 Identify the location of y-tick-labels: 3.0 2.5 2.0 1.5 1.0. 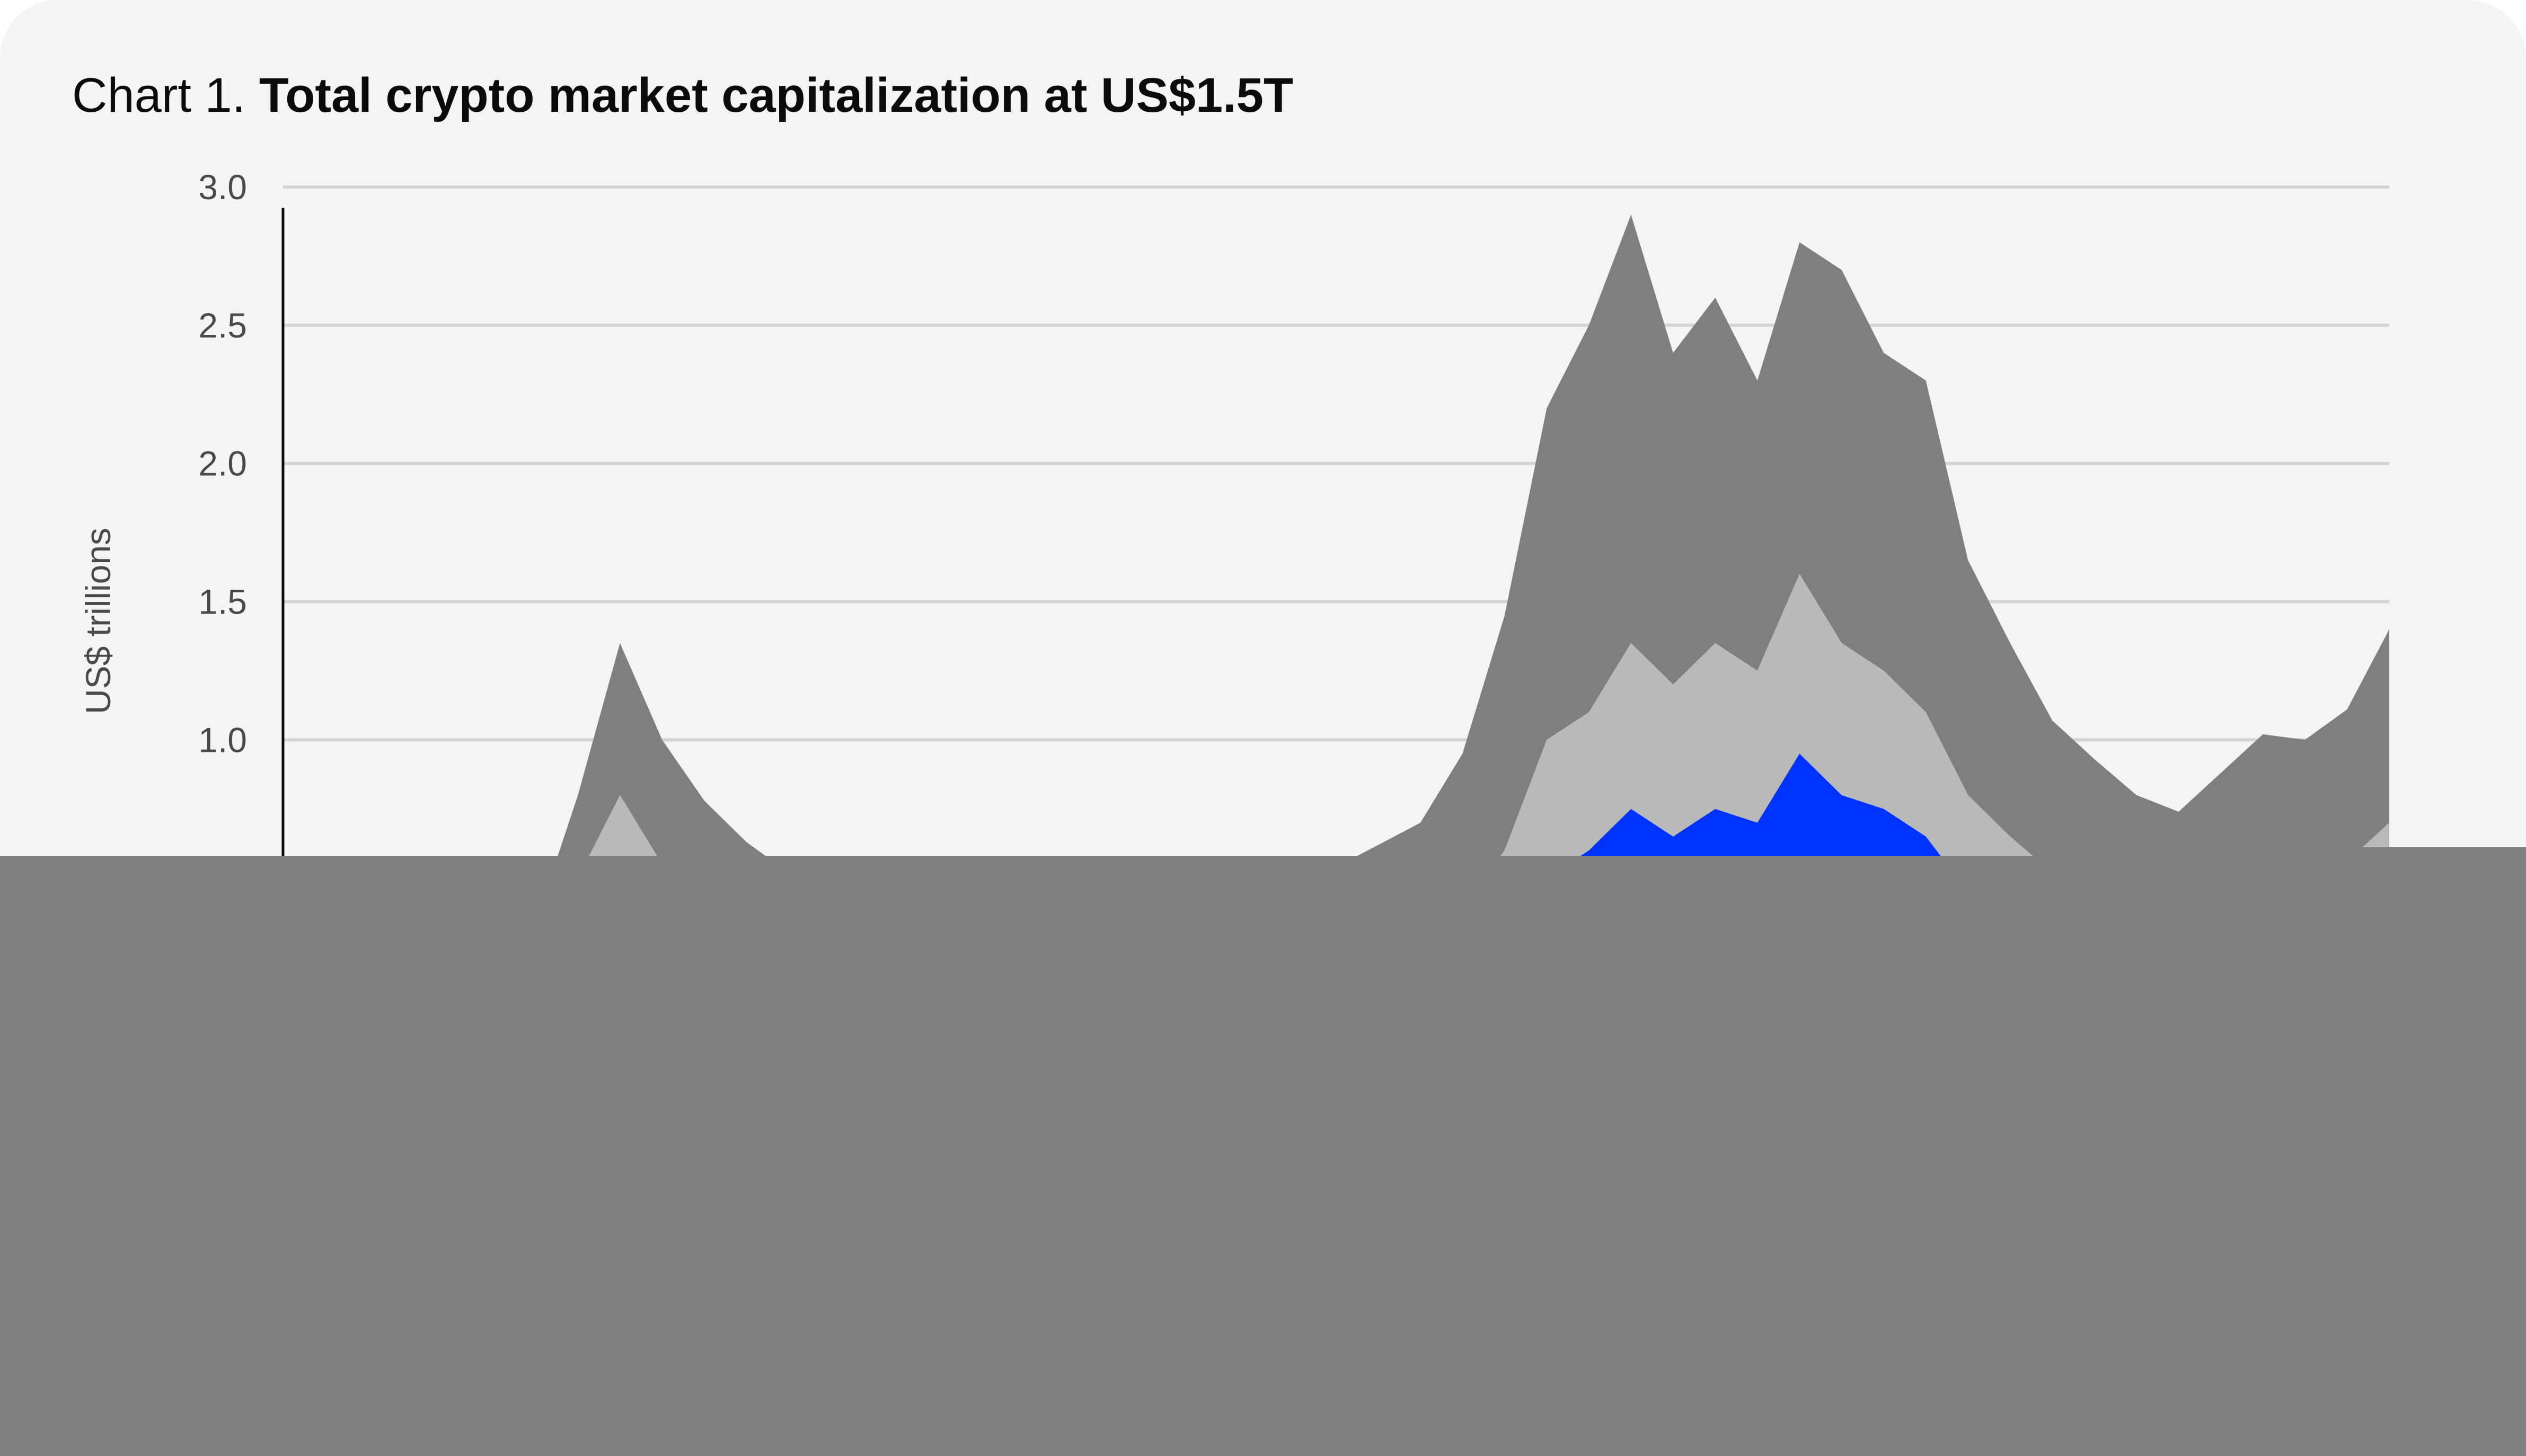
(222, 463).